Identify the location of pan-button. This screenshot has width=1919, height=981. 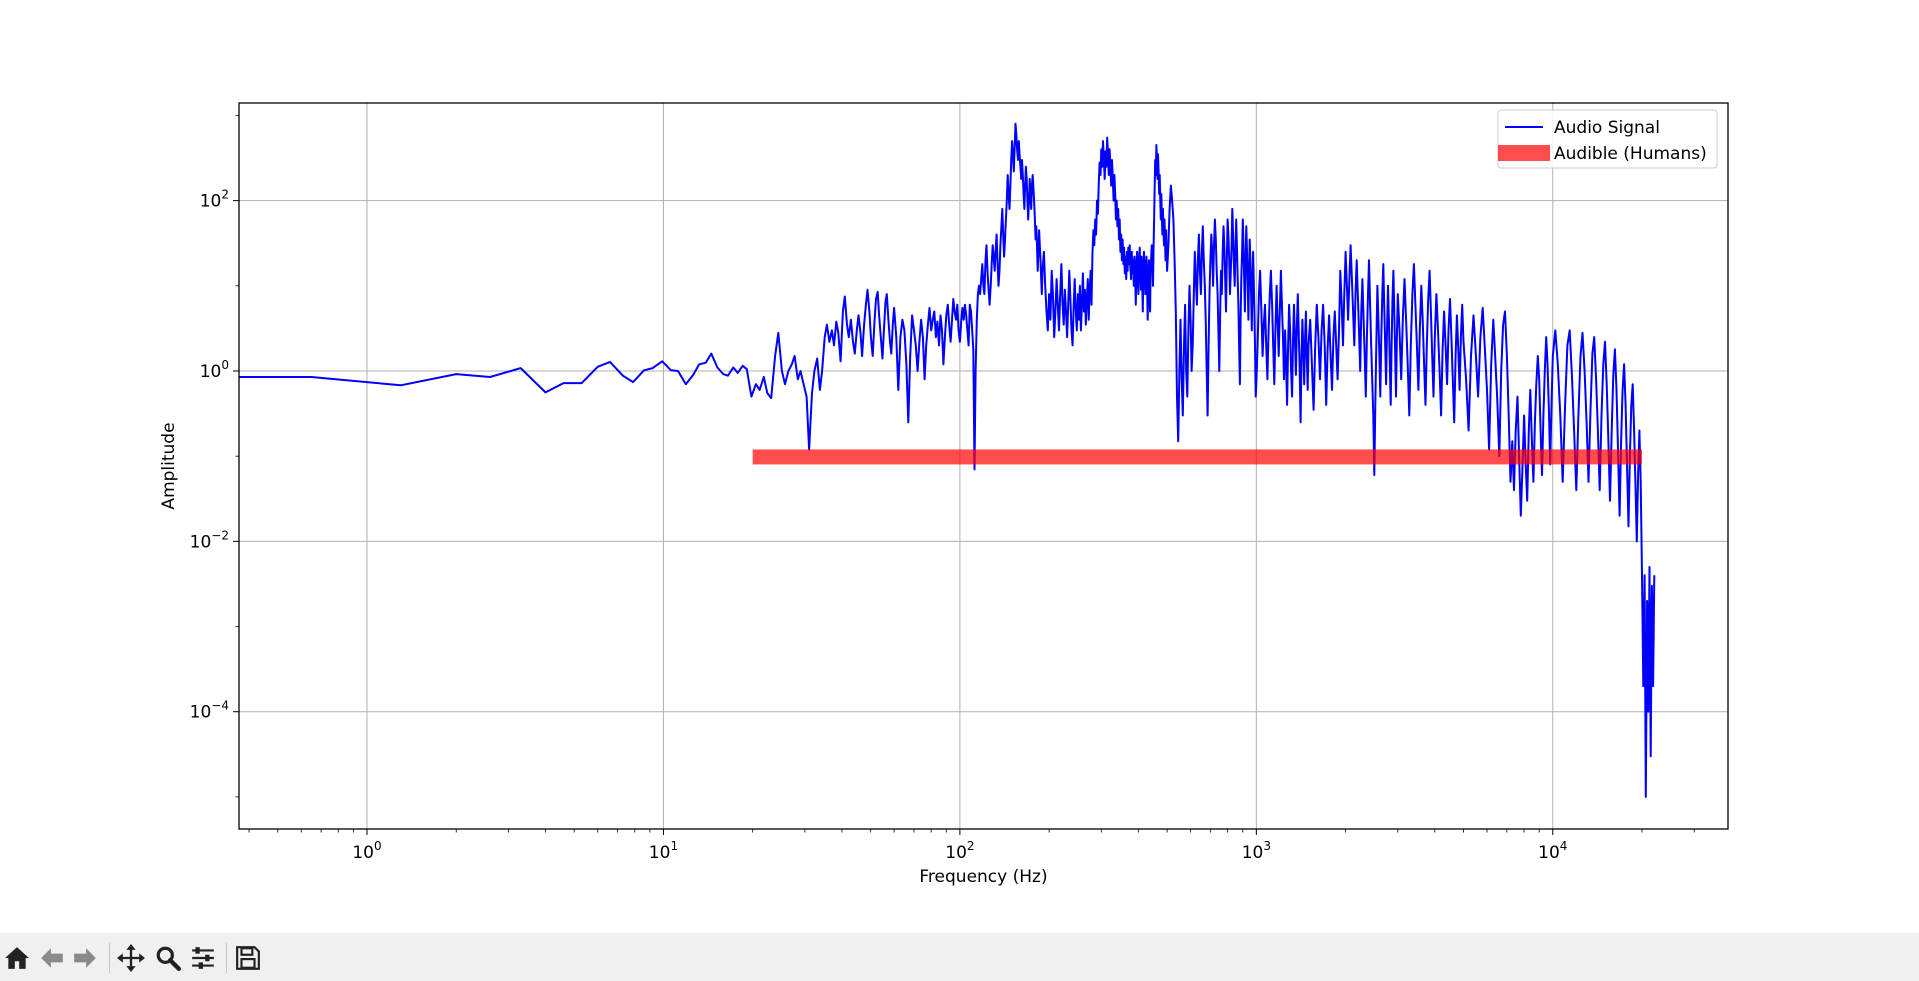
(131, 958).